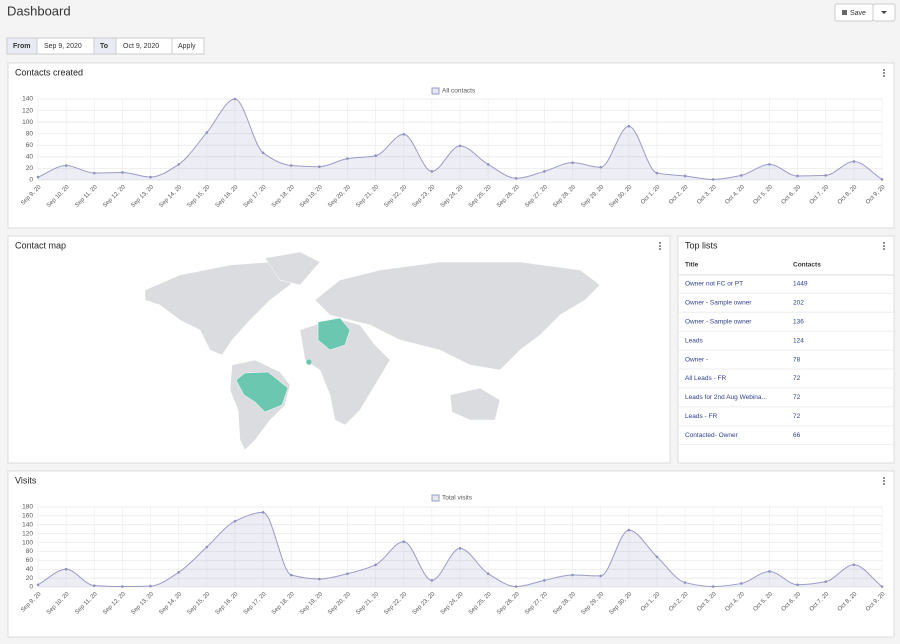 This screenshot has width=900, height=644. What do you see at coordinates (797, 359) in the screenshot?
I see `list-count: 78` at bounding box center [797, 359].